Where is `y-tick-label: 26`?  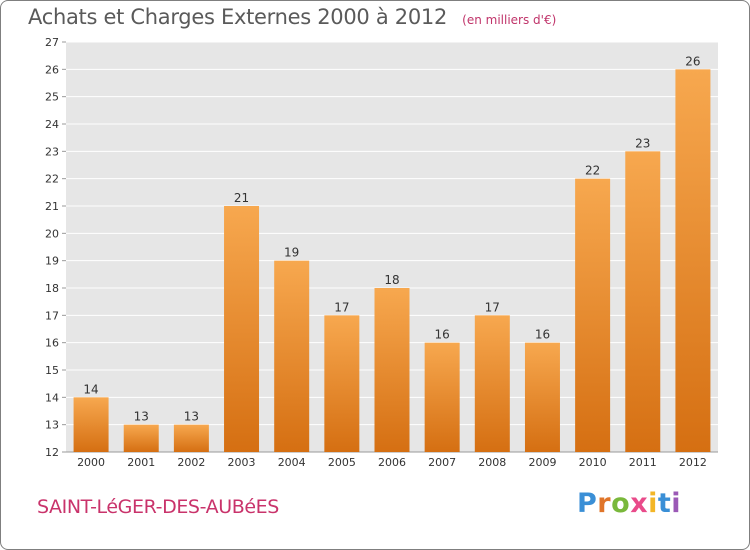 y-tick-label: 26 is located at coordinates (52, 69).